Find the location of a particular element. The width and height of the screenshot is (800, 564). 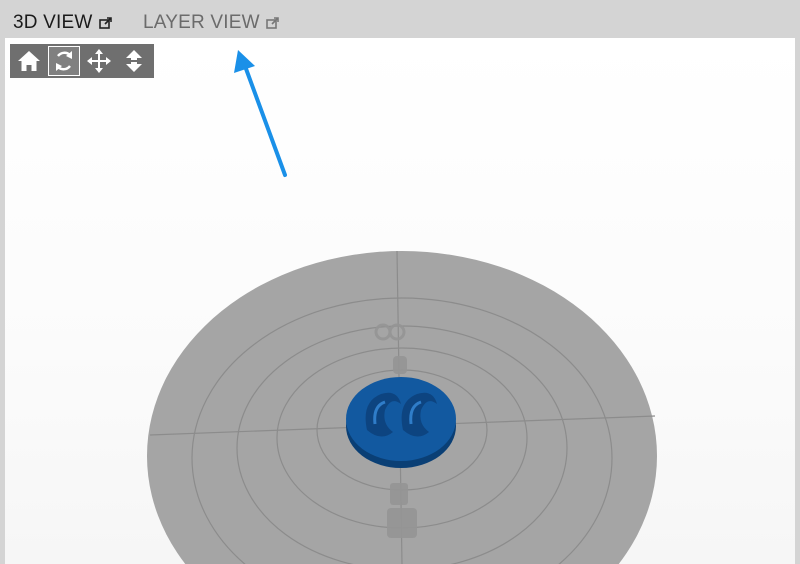

move-arrows-icon is located at coordinates (99, 61).